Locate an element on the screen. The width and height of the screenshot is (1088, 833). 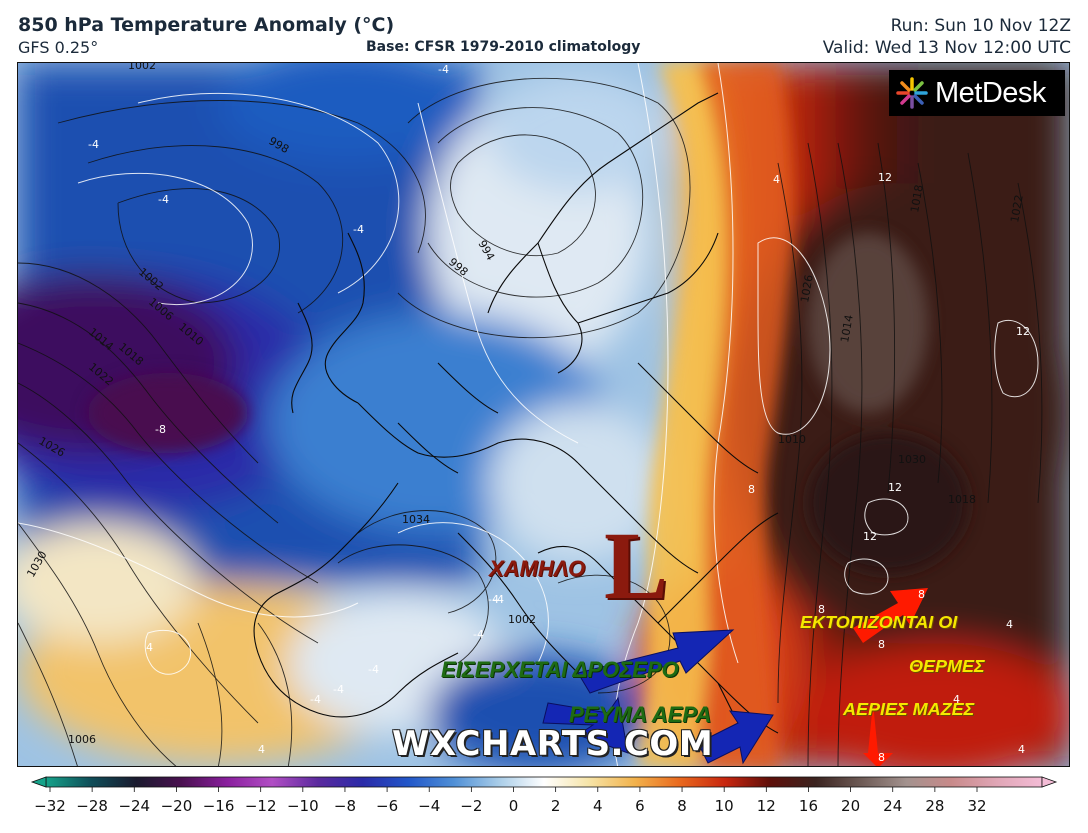
run-time-label: Run: Sun 10 Nov 12Z is located at coordinates (980, 26).